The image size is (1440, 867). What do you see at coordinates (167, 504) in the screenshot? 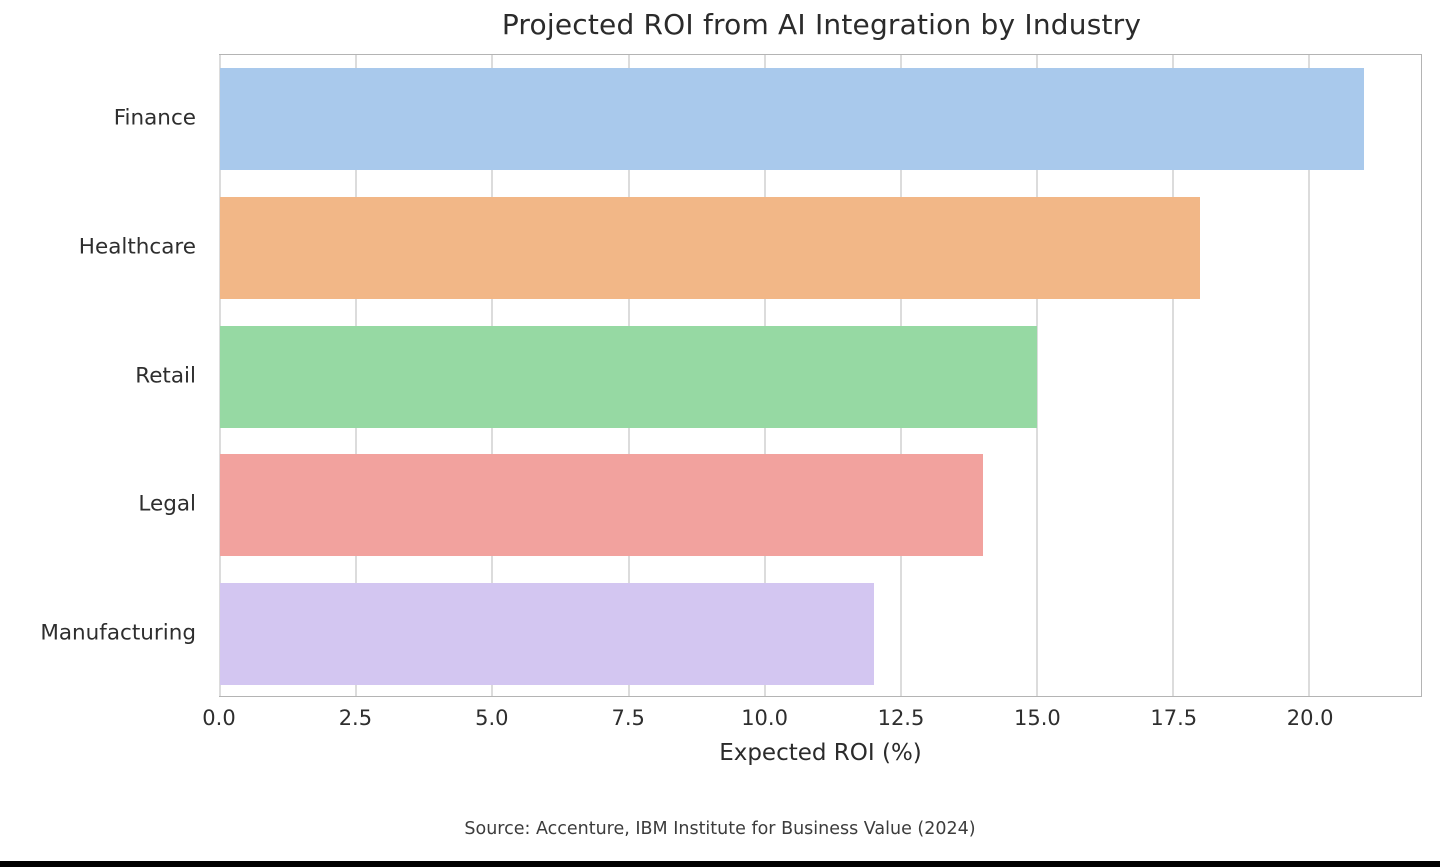
I see `y-label-legal: Legal` at bounding box center [167, 504].